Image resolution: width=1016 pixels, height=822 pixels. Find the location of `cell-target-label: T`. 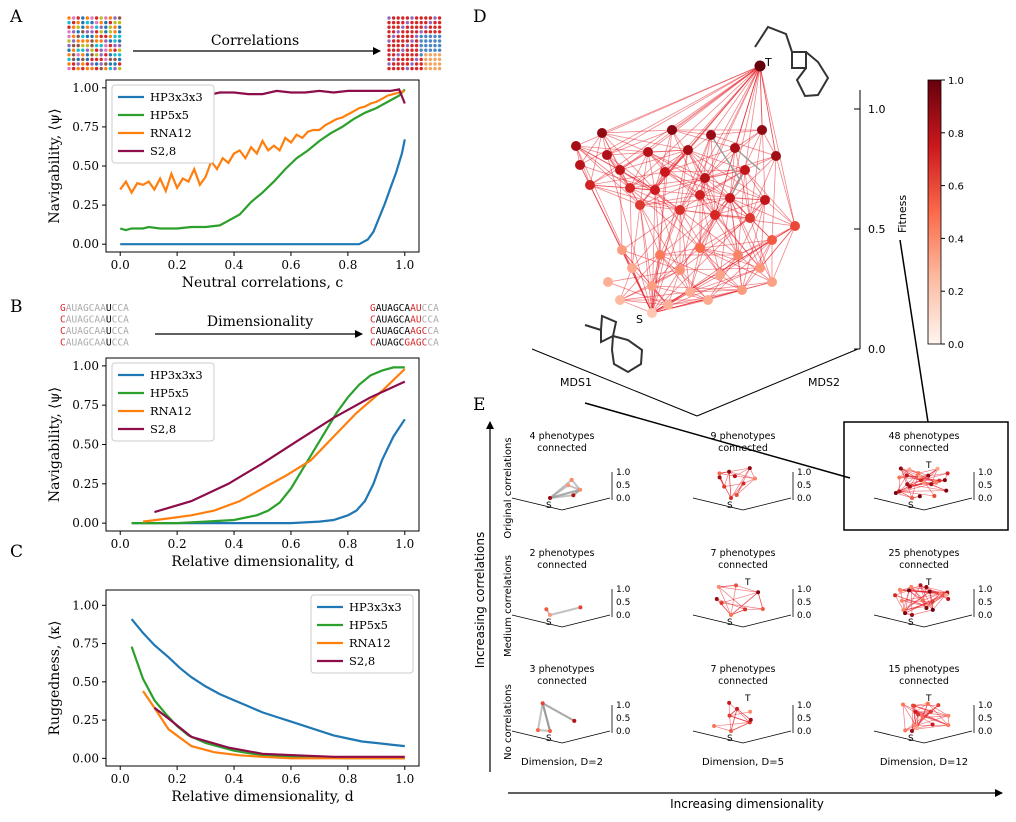

cell-target-label: T is located at coordinates (928, 583).